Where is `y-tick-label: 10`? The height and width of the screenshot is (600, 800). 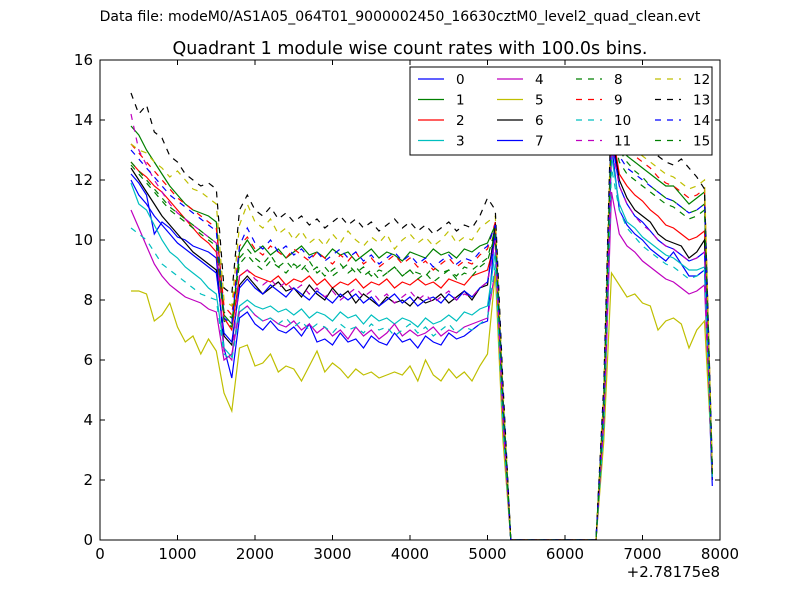
y-tick-label: 10 is located at coordinates (83, 240).